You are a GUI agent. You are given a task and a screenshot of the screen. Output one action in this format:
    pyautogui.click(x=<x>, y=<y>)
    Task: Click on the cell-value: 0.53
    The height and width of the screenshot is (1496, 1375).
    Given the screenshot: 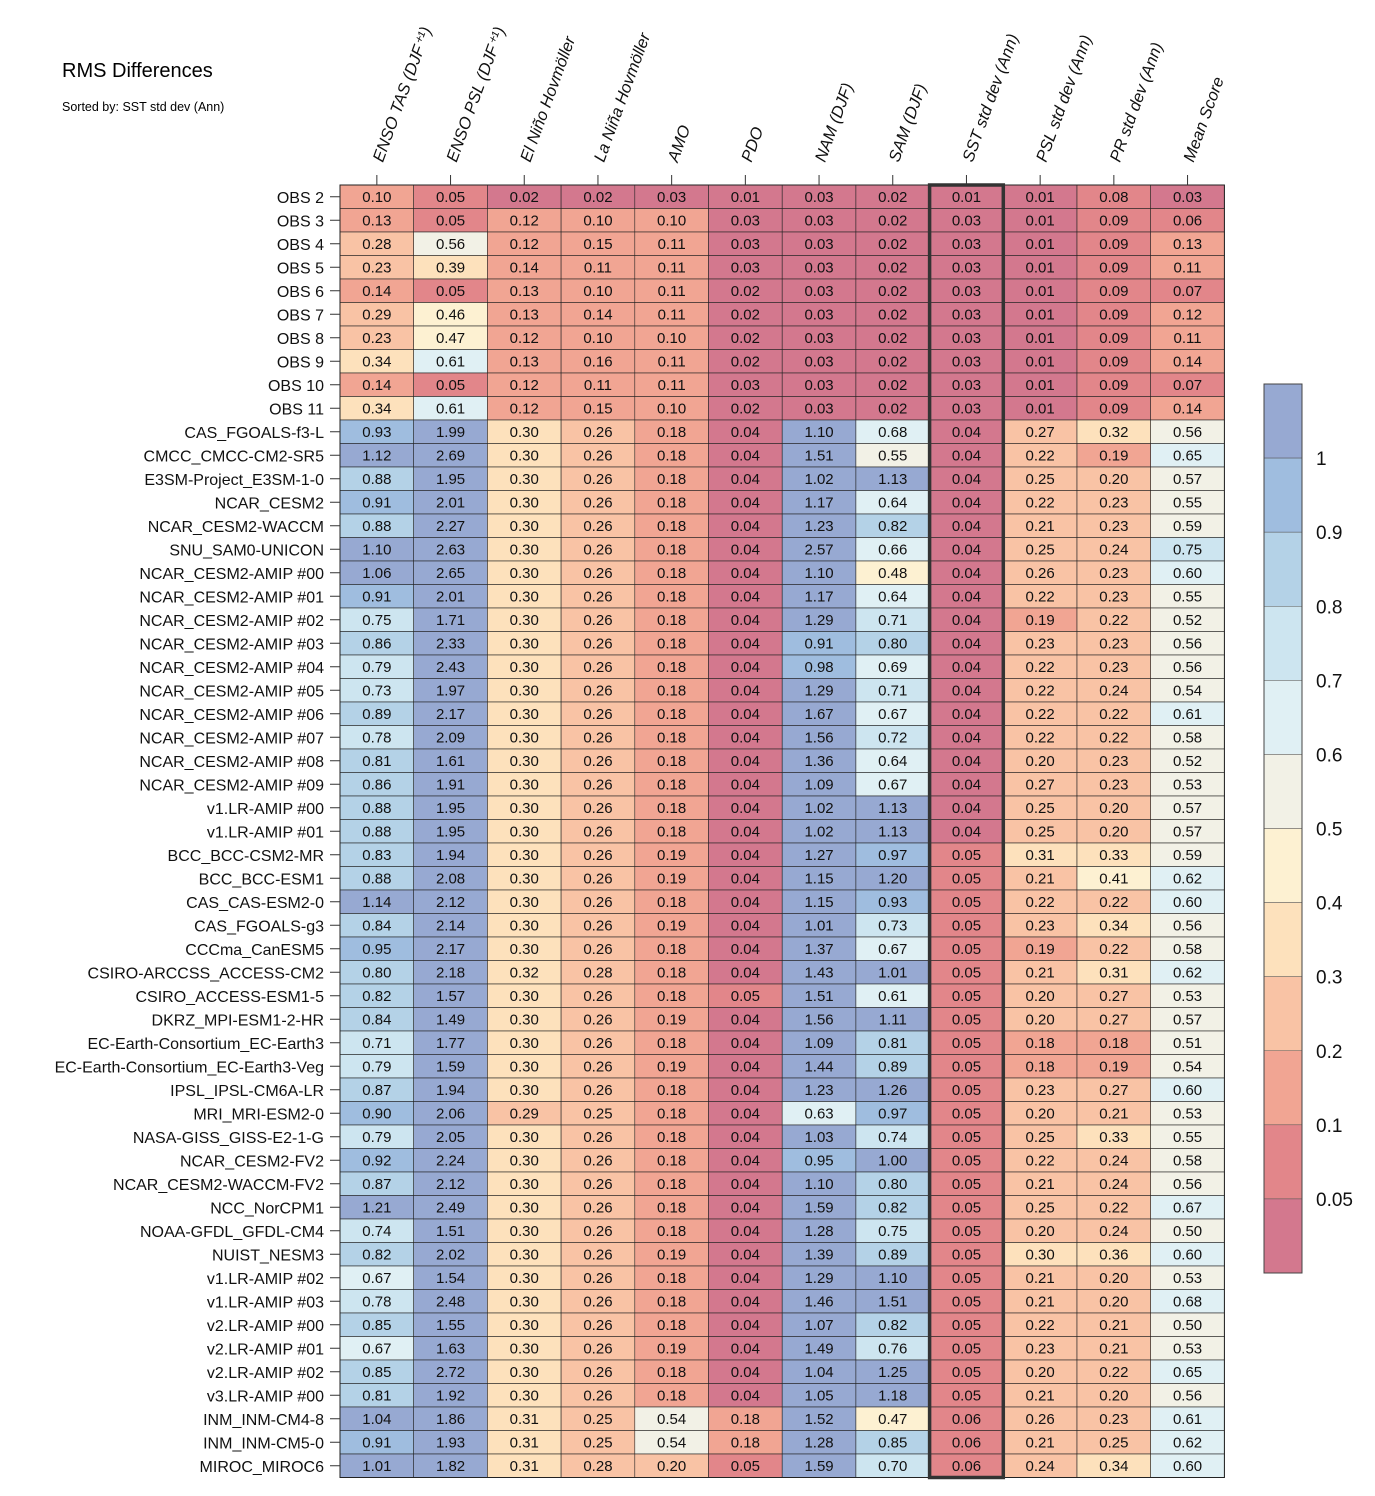 What is the action you would take?
    pyautogui.click(x=1187, y=996)
    